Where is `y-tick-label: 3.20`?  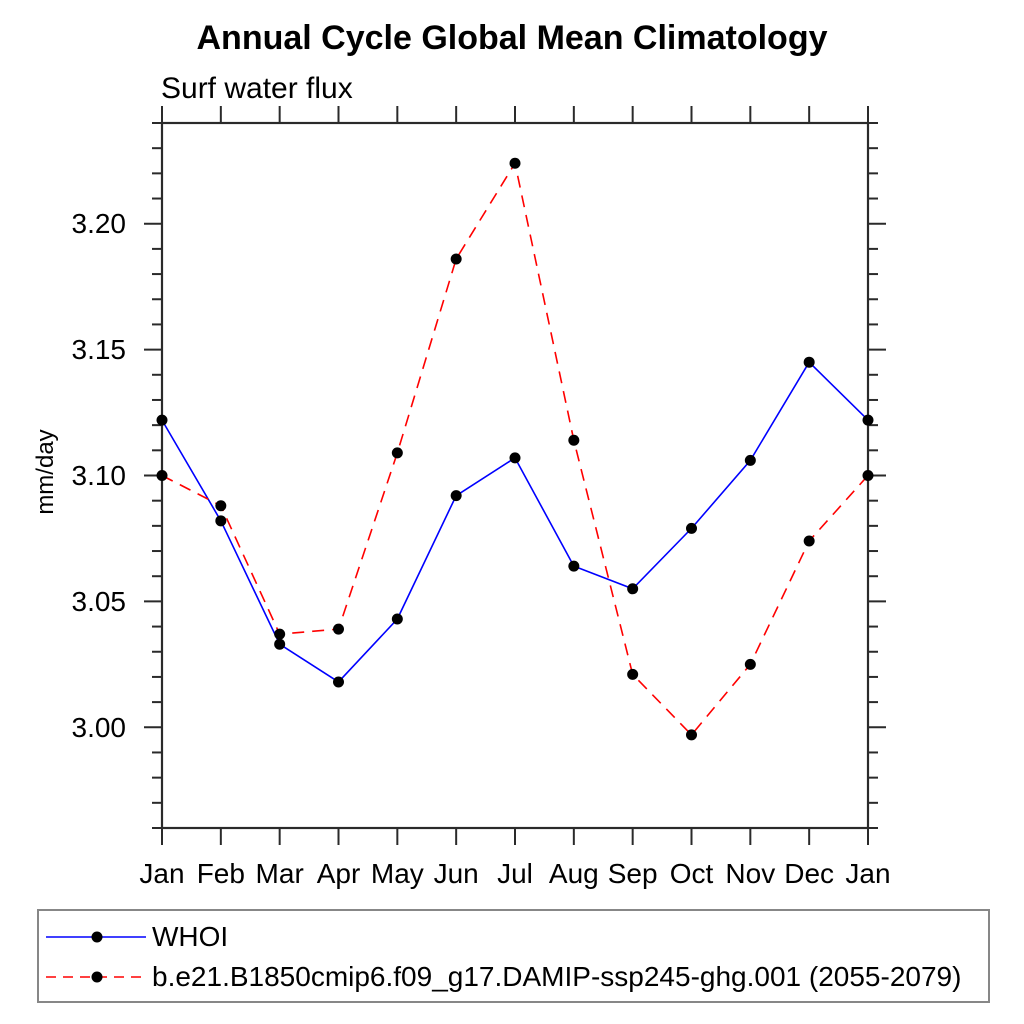 y-tick-label: 3.20 is located at coordinates (99, 223).